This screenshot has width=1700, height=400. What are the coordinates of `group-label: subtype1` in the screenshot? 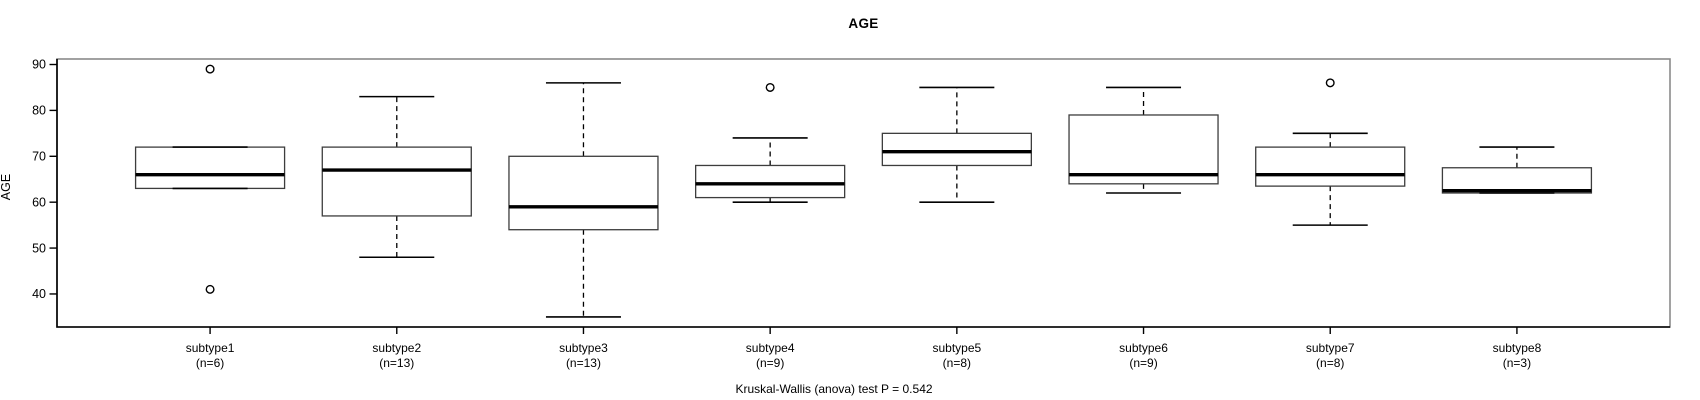 It's located at (210, 348).